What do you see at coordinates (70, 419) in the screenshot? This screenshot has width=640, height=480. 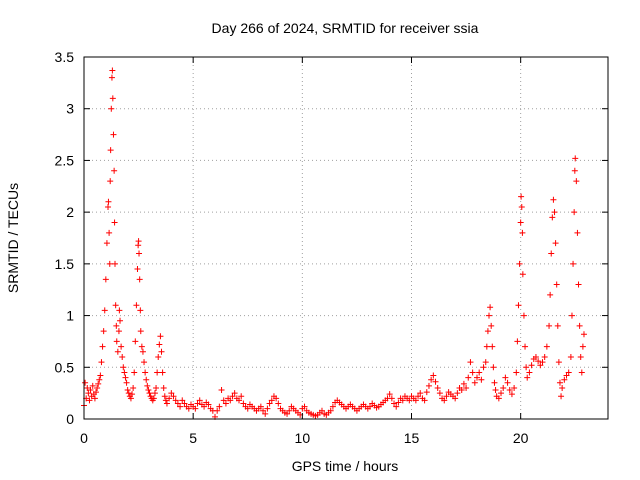 I see `y-tick-label: 0` at bounding box center [70, 419].